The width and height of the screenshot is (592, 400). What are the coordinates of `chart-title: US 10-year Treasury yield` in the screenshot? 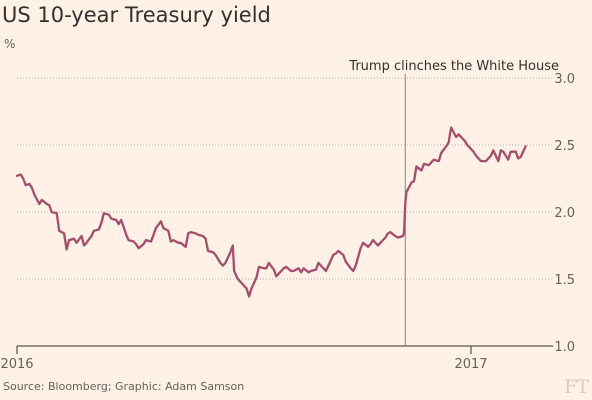 It's located at (136, 15).